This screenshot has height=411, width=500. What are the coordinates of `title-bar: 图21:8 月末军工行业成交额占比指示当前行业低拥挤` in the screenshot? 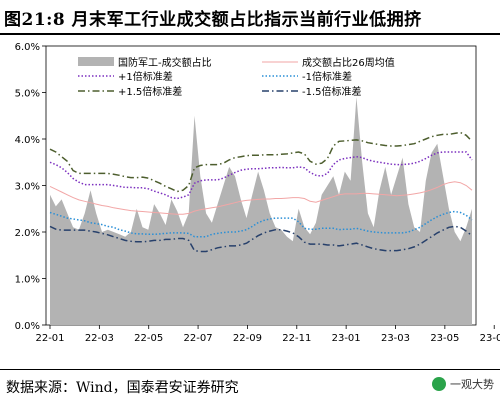 It's located at (250, 17).